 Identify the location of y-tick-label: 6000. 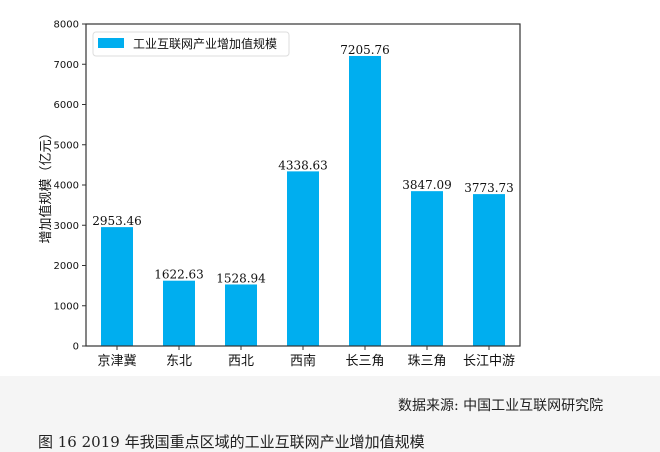
(66, 105).